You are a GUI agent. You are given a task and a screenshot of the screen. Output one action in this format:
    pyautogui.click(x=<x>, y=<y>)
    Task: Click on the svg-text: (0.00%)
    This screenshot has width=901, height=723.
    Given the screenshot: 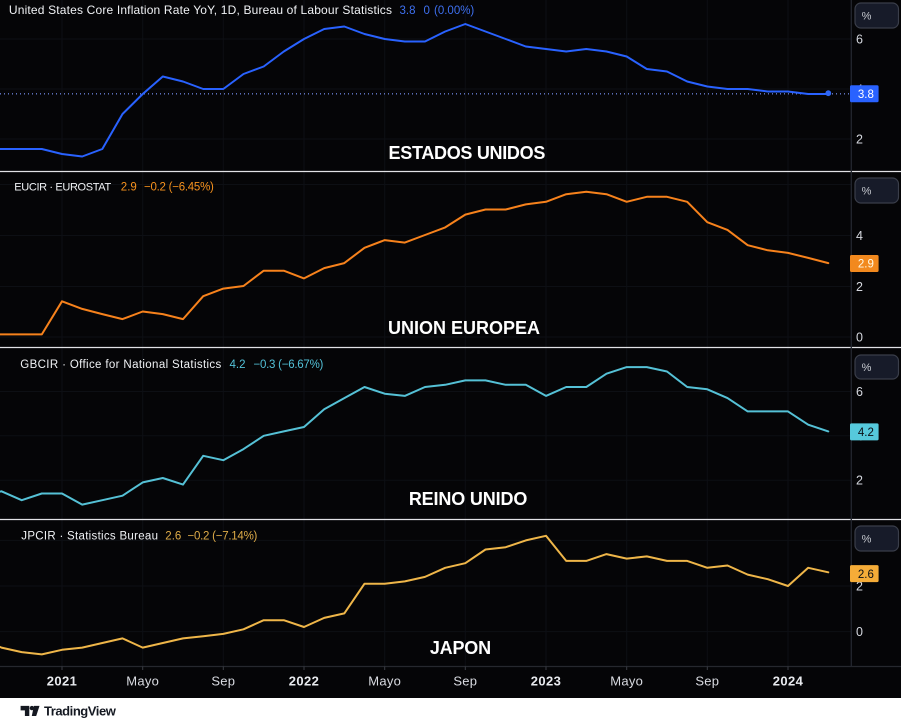 What is the action you would take?
    pyautogui.click(x=454, y=11)
    